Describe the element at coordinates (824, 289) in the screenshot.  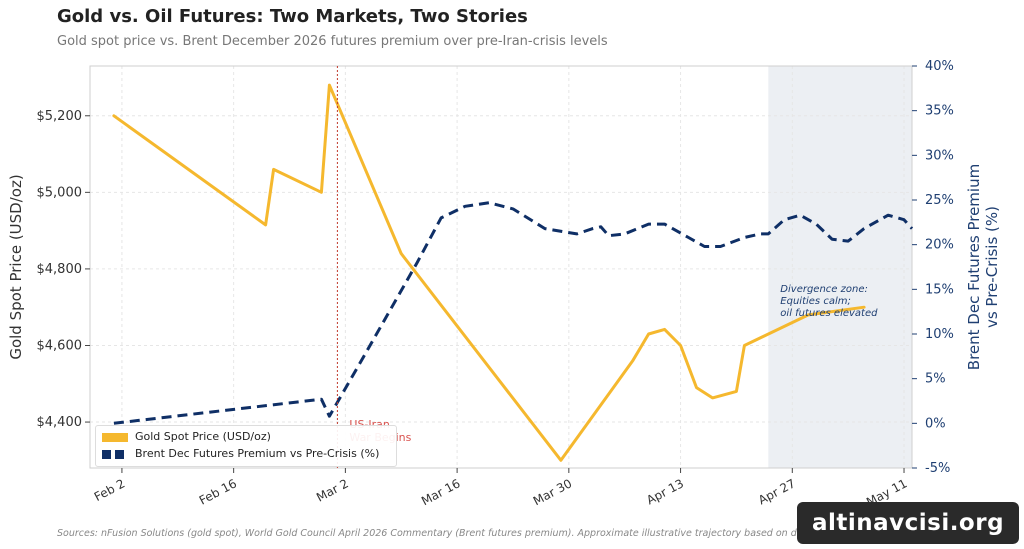
I see `divergence-annotation: Divergence zone:` at that location.